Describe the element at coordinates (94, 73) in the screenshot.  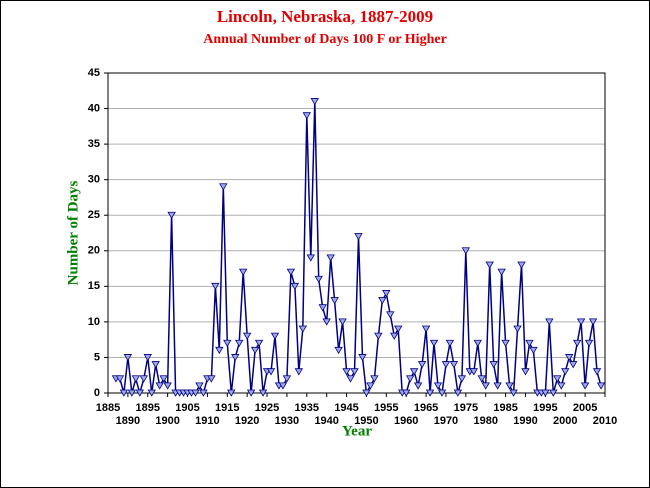
I see `y-tick-label: 45` at that location.